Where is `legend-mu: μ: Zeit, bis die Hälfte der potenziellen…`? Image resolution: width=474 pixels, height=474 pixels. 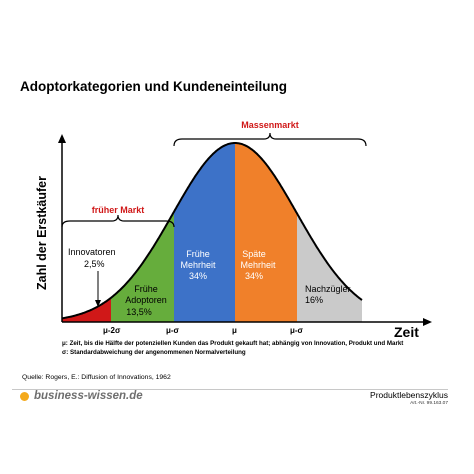
legend-mu: μ: Zeit, bis die Hälfte der potenziellen… is located at coordinates (233, 343).